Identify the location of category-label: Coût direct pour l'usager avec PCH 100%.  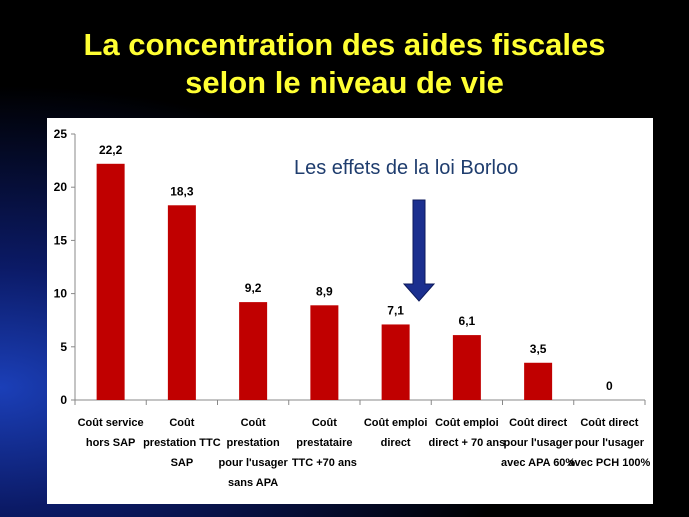
(609, 443).